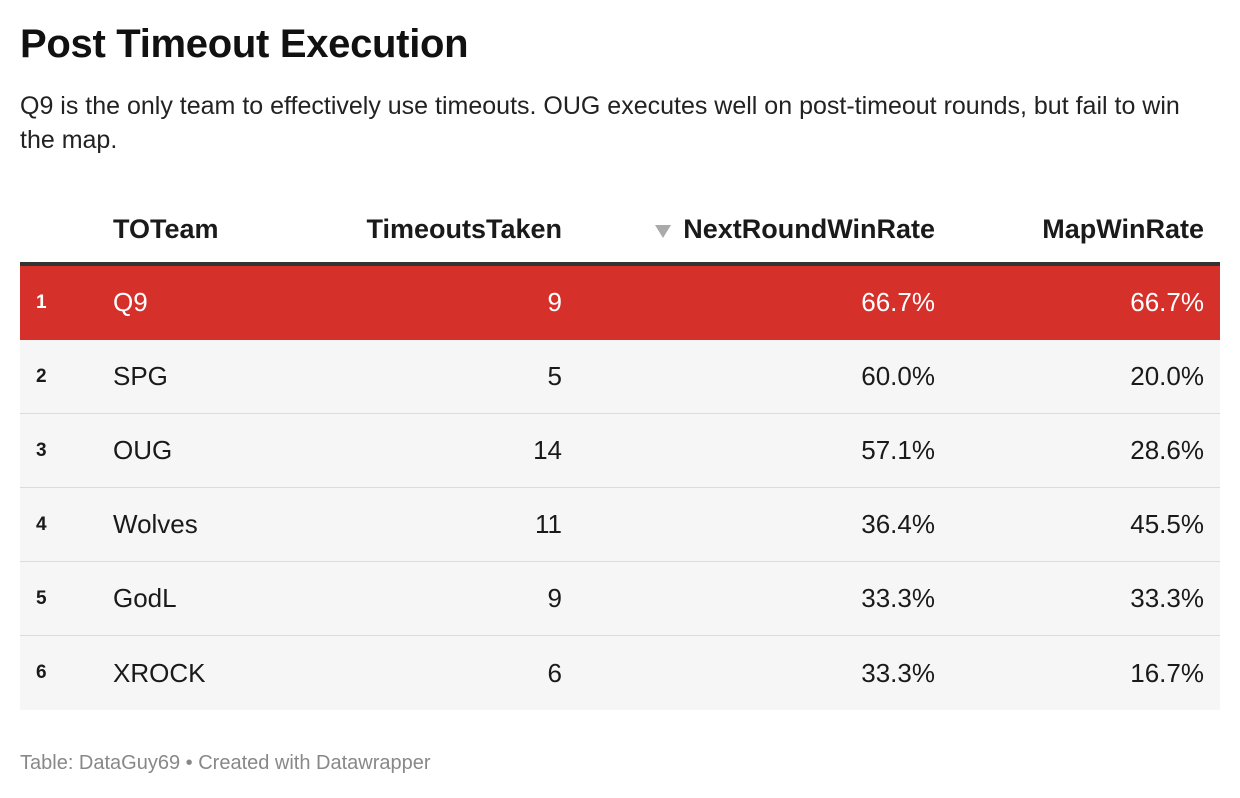 The image size is (1240, 798). What do you see at coordinates (1167, 598) in the screenshot?
I see `cell-map-win-rate: 33.3%` at bounding box center [1167, 598].